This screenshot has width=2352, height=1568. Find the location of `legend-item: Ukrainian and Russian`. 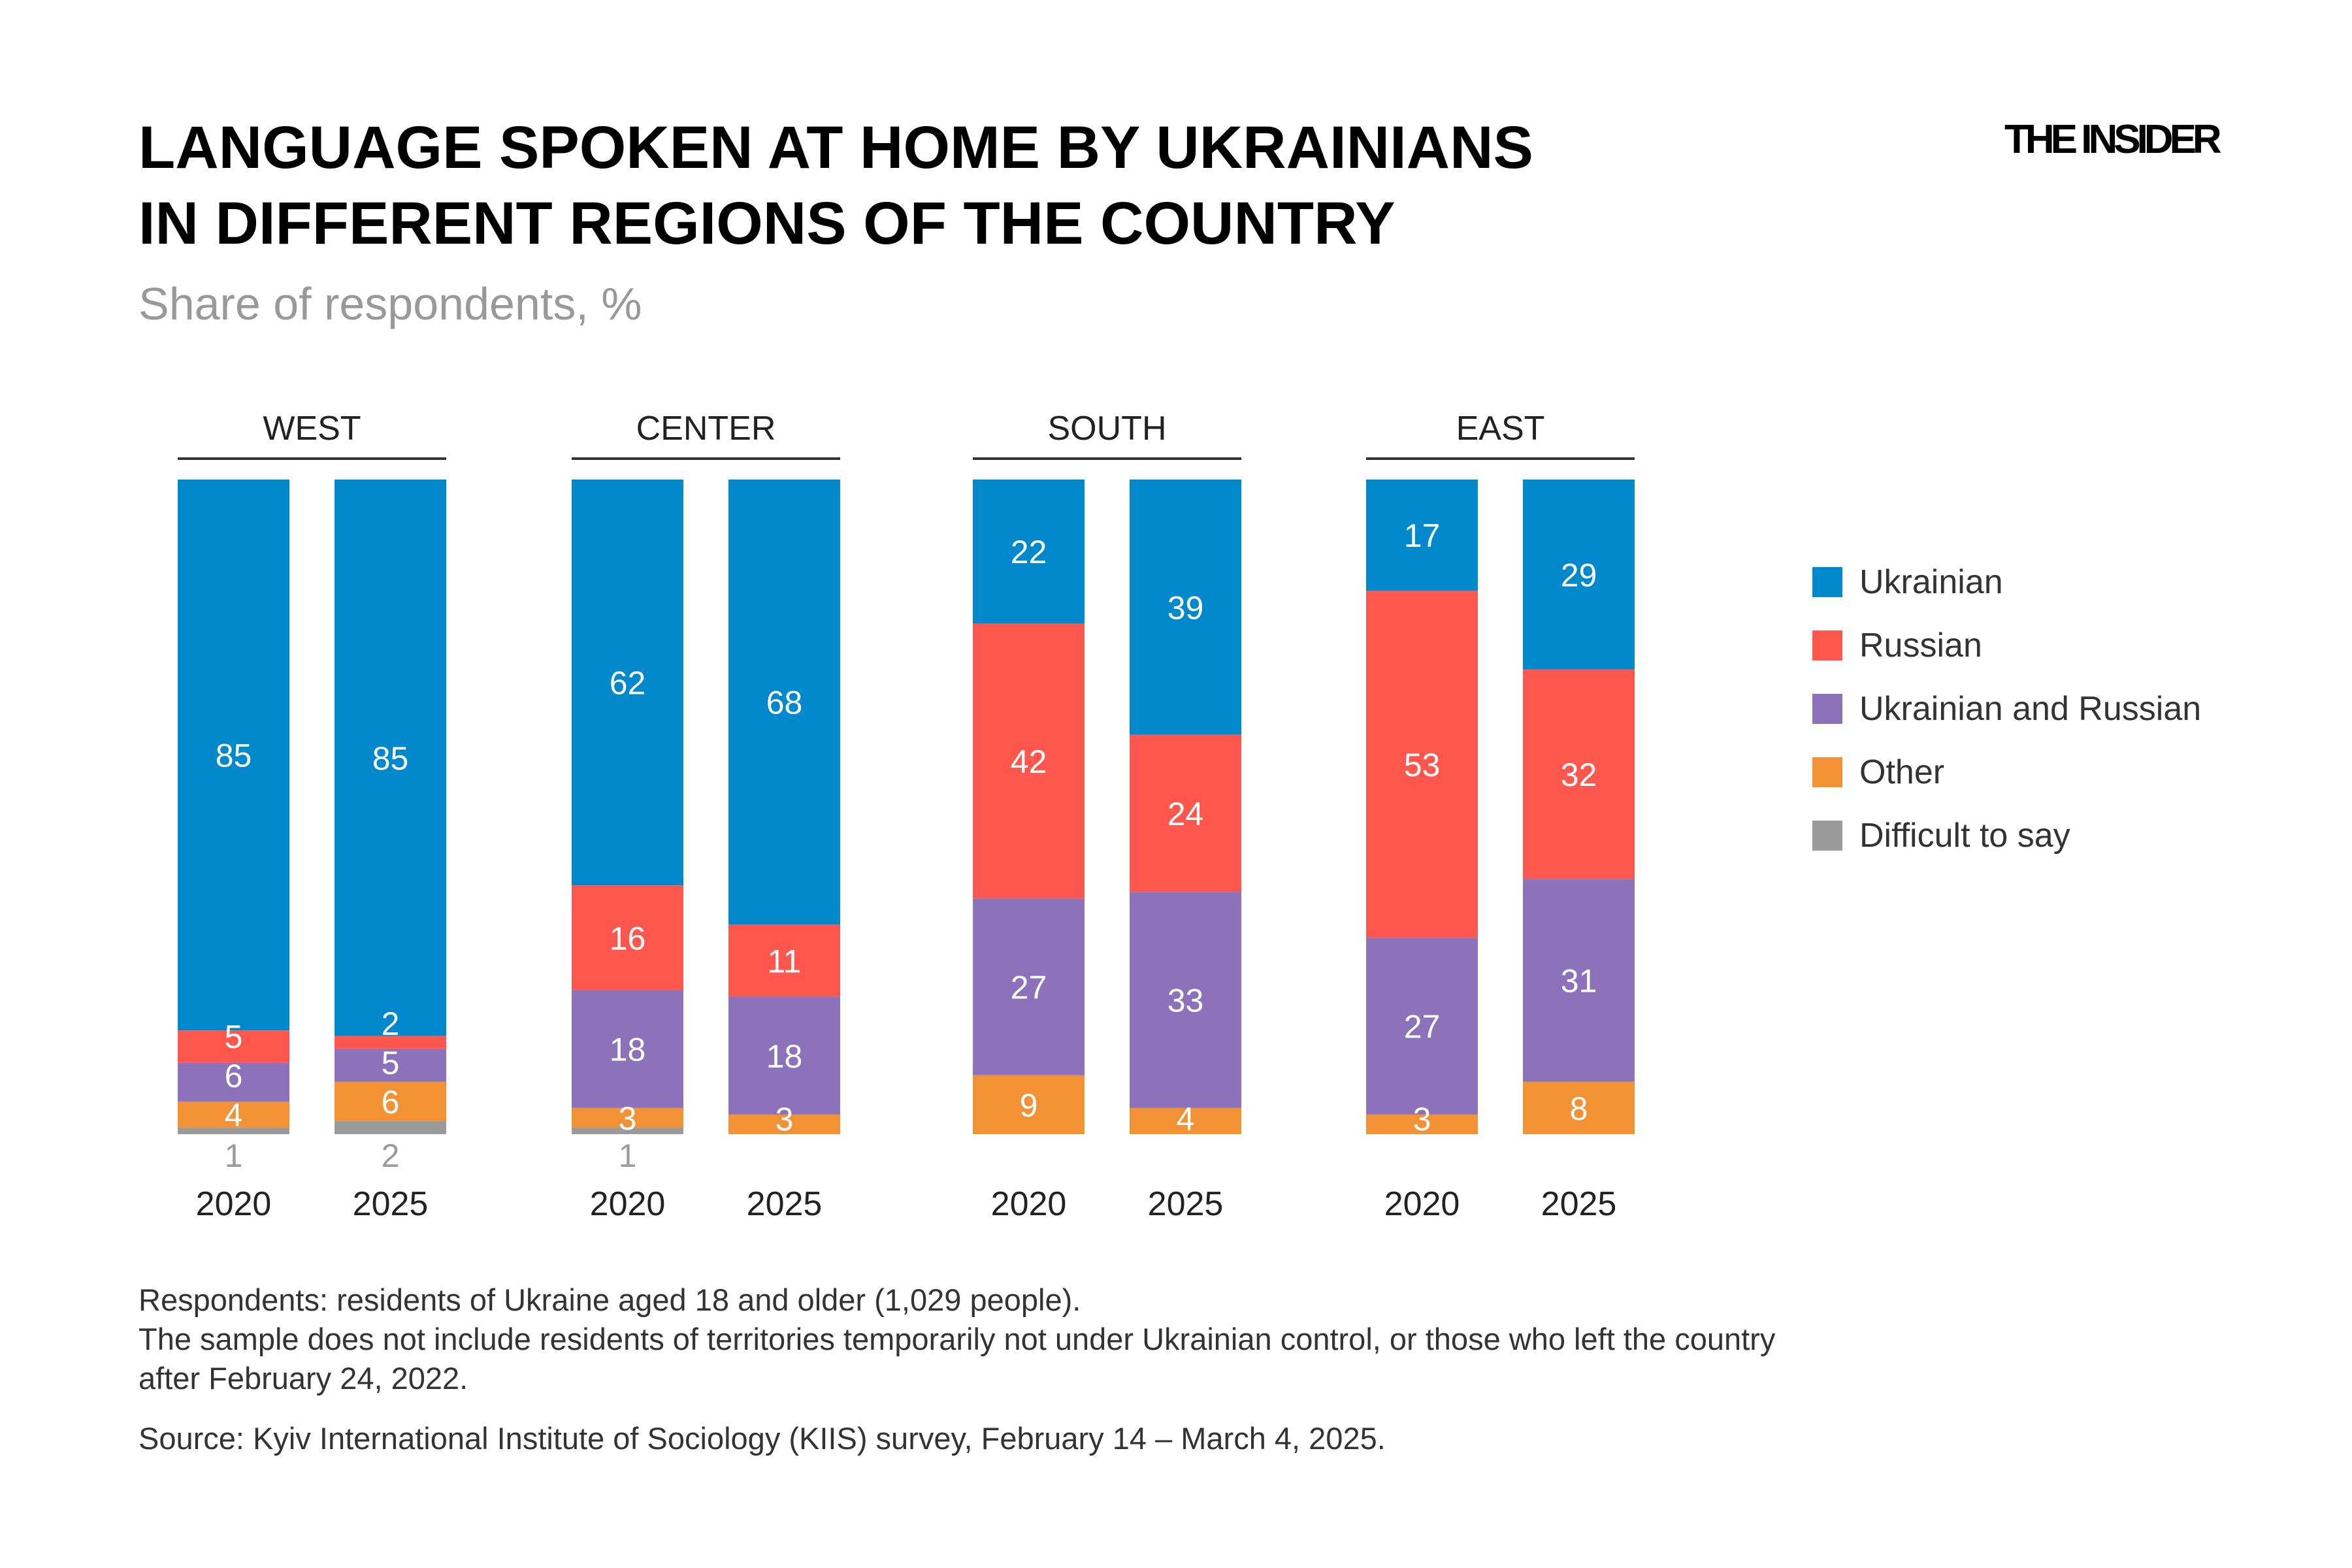

legend-item: Ukrainian and Russian is located at coordinates (2006, 708).